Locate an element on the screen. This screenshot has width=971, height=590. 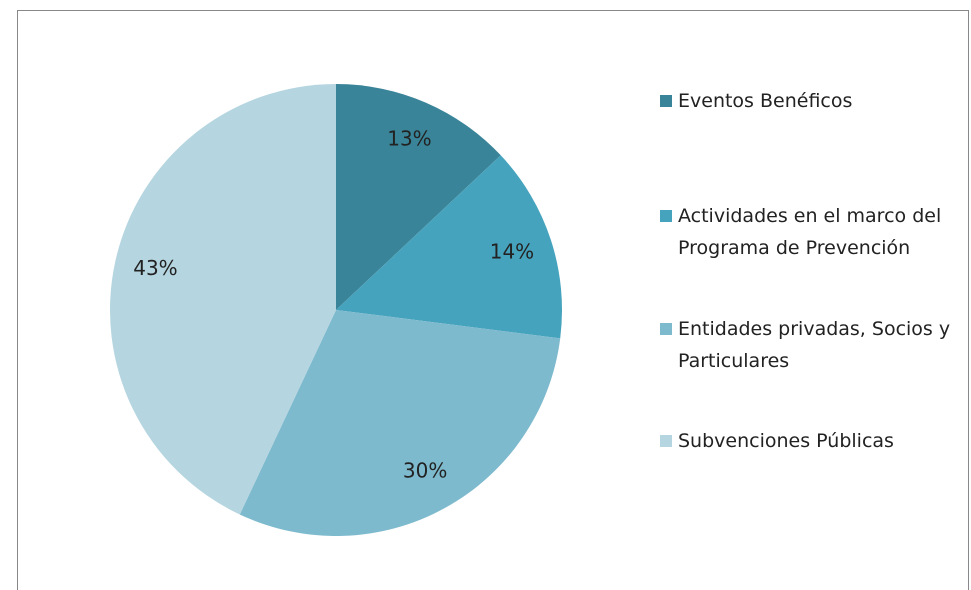
data-label: 43% is located at coordinates (155, 268).